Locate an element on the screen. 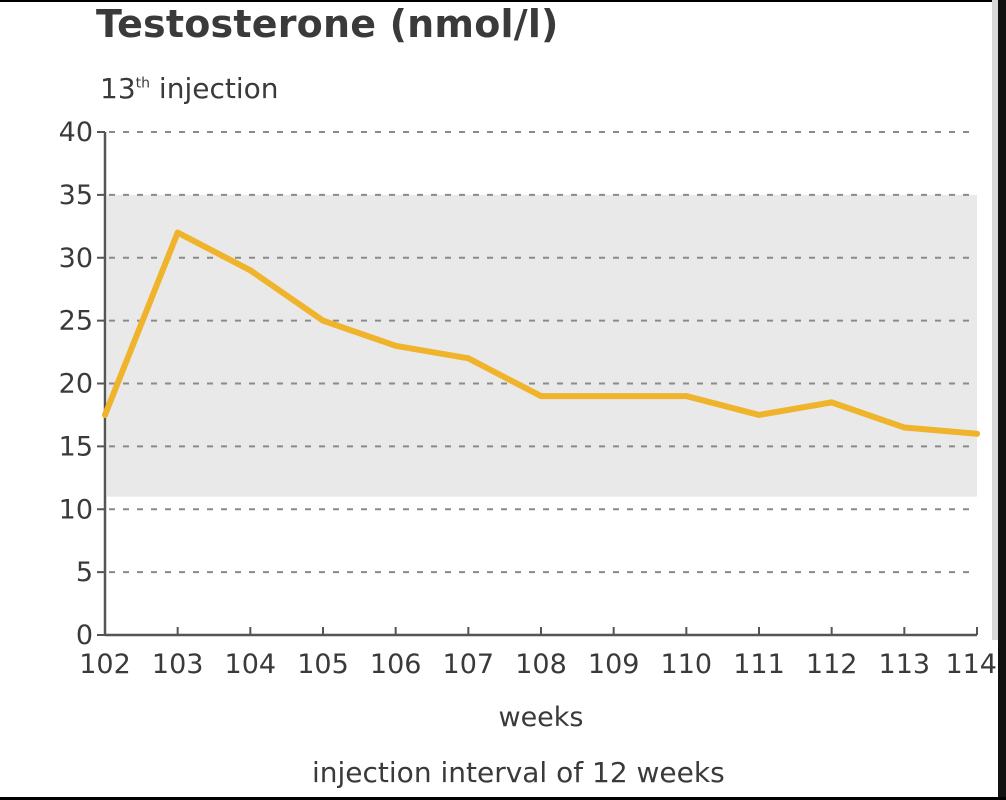 This screenshot has width=1006, height=800. y-tick-label-15: 15 is located at coordinates (76, 446).